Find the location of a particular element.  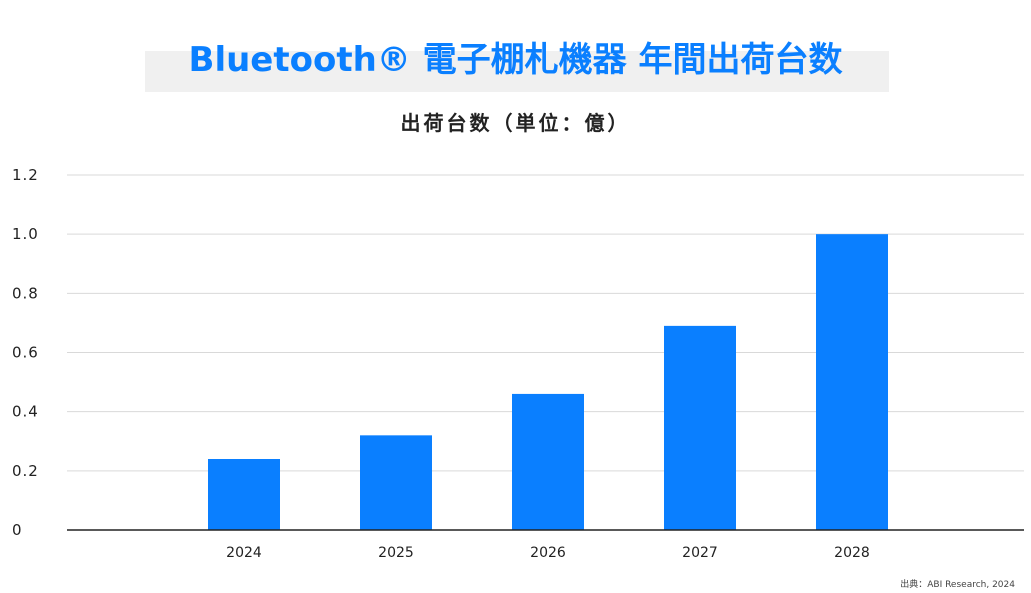

y-tick-label: 1.0 is located at coordinates (25, 234).